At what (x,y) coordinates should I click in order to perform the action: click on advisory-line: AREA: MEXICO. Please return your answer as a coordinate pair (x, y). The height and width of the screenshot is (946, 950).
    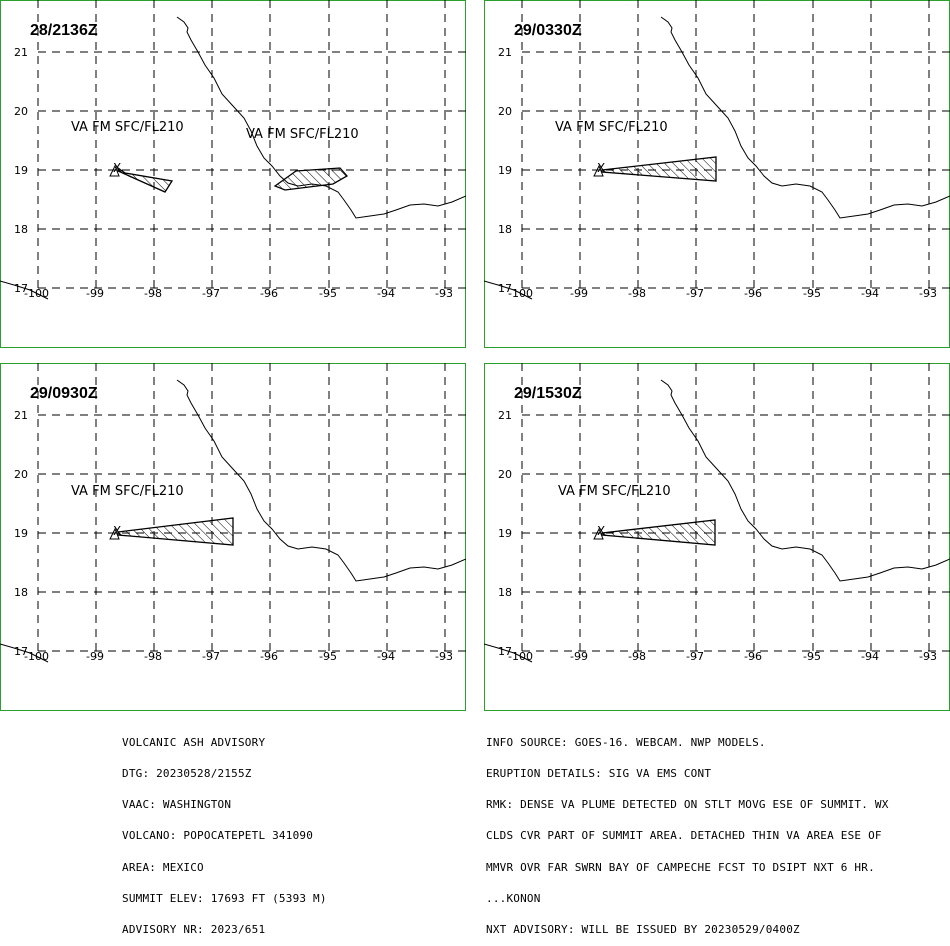
    Looking at the image, I should click on (163, 867).